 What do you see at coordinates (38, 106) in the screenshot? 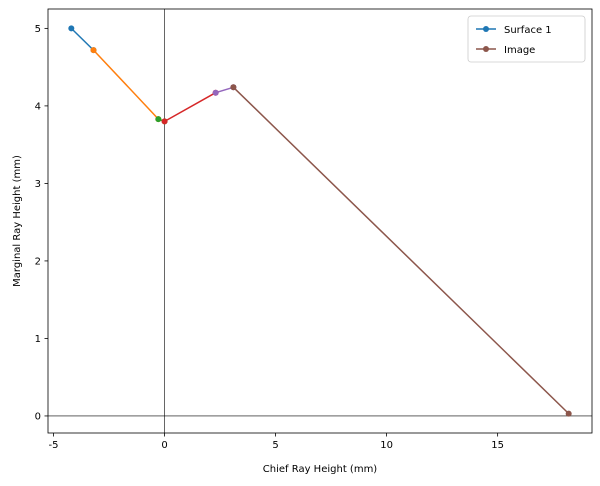
I see `y-tick-label: 4` at bounding box center [38, 106].